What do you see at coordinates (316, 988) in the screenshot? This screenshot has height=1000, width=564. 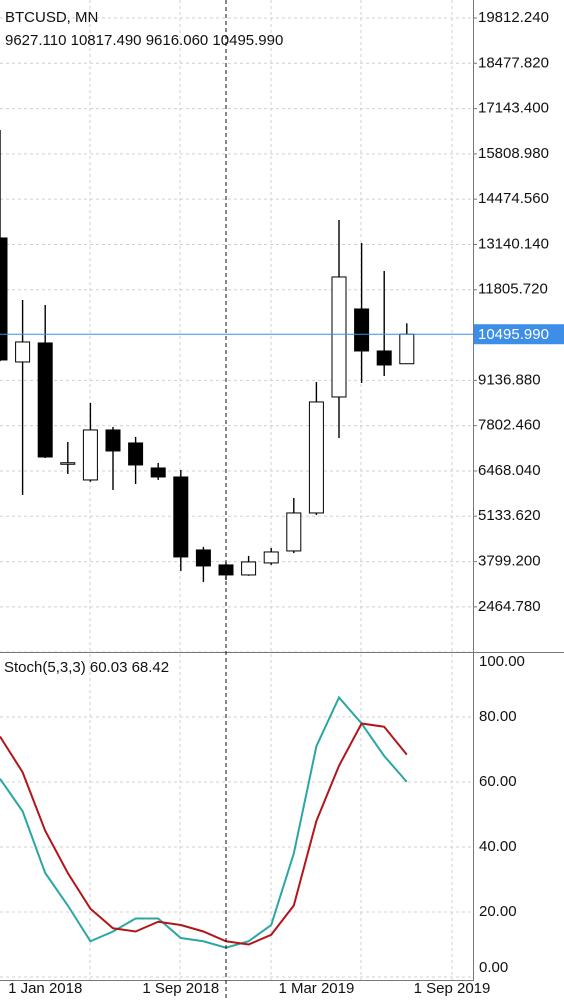 I see `x-tick-label: 1 Mar 2019` at bounding box center [316, 988].